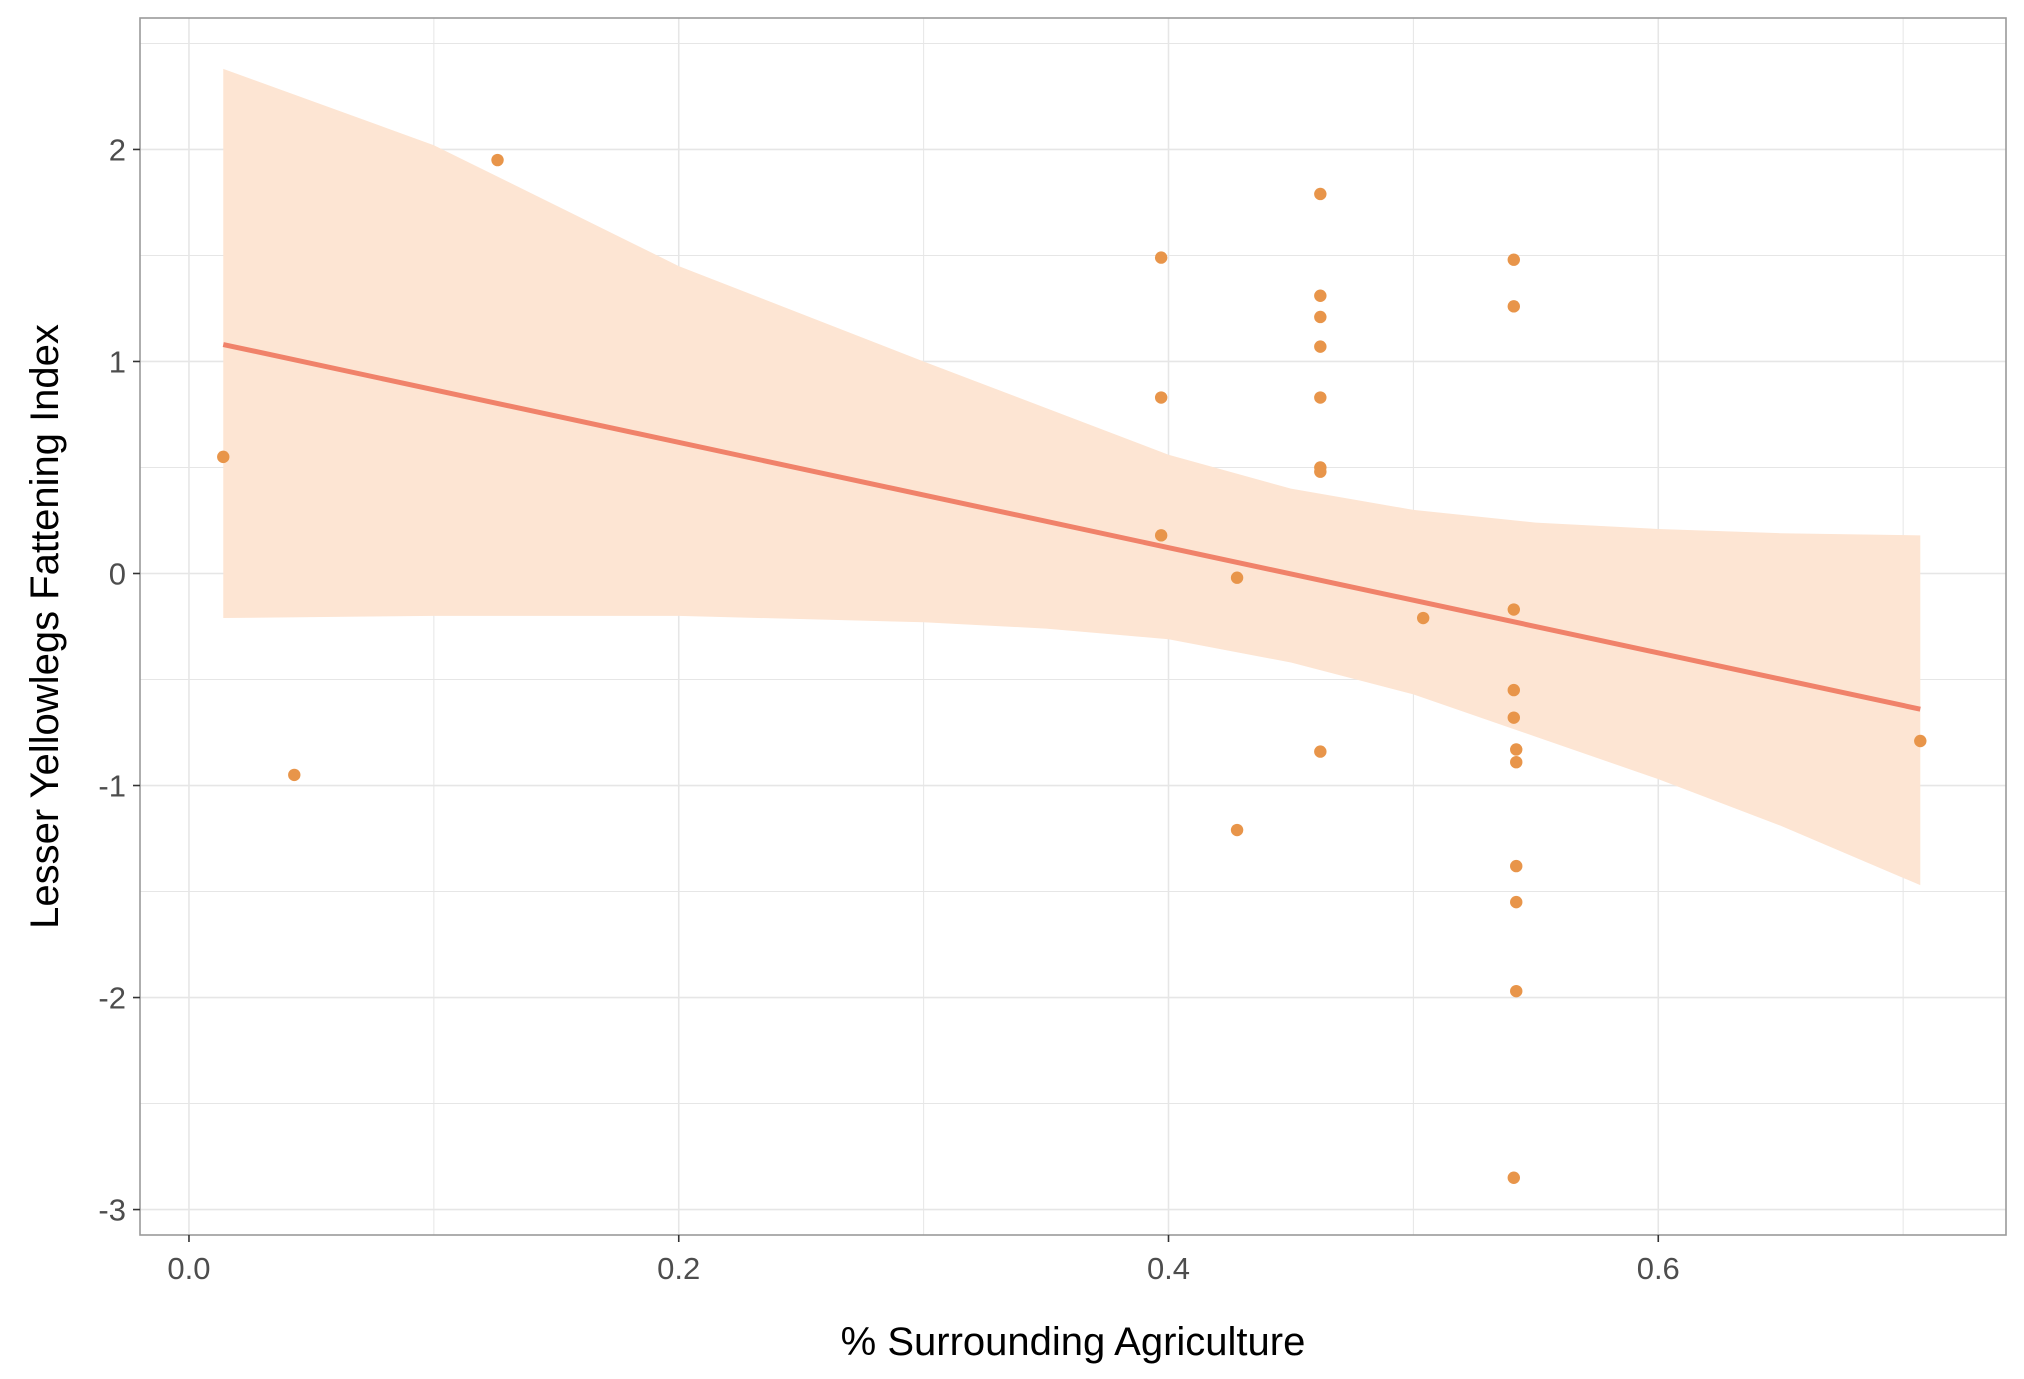 The height and width of the screenshot is (1379, 2024). I want to click on y-axis-ticks, so click(136, 679).